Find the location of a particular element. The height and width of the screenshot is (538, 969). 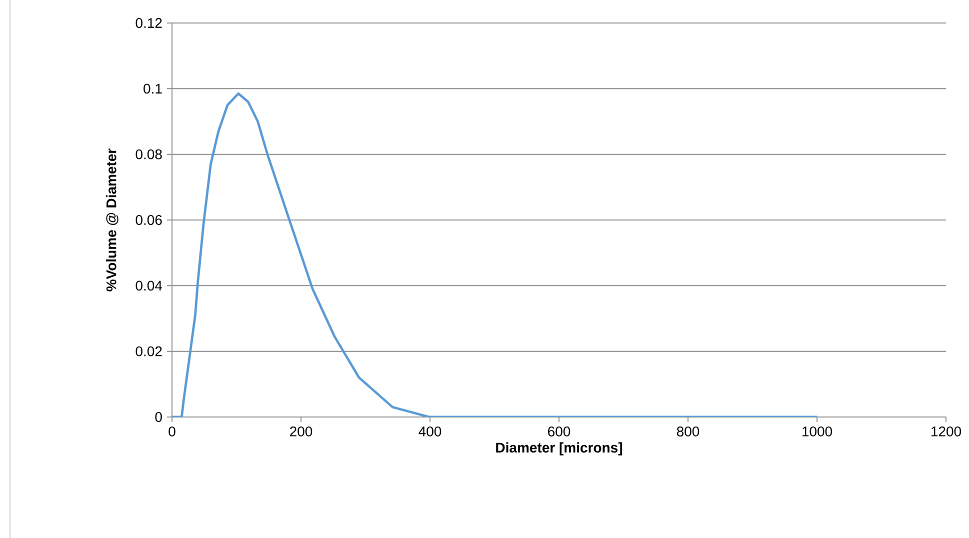

y-tick-label: 0 is located at coordinates (158, 417).